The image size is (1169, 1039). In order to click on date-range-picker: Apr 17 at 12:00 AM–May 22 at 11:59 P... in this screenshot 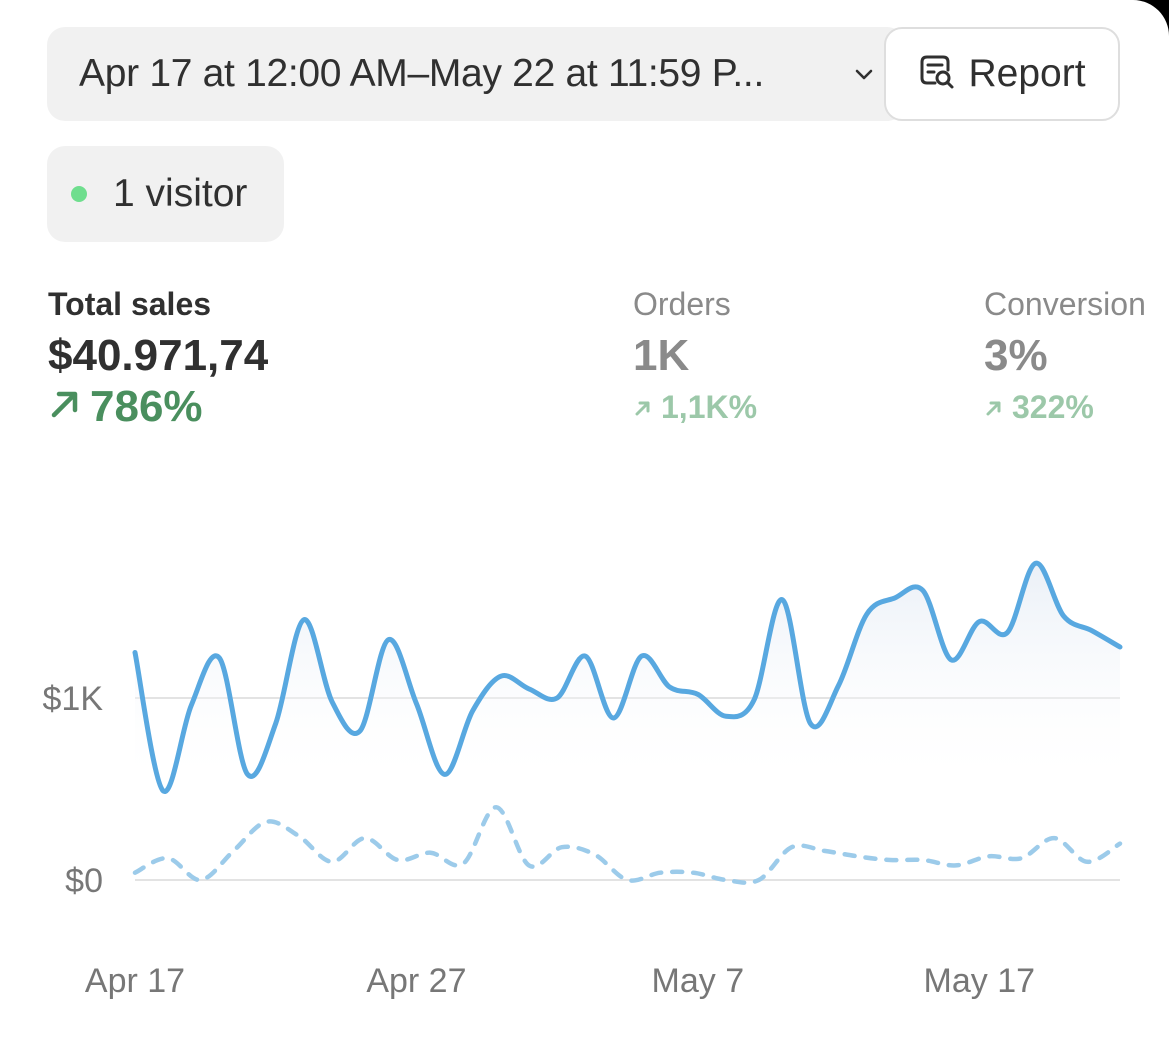, I will do `click(476, 74)`.